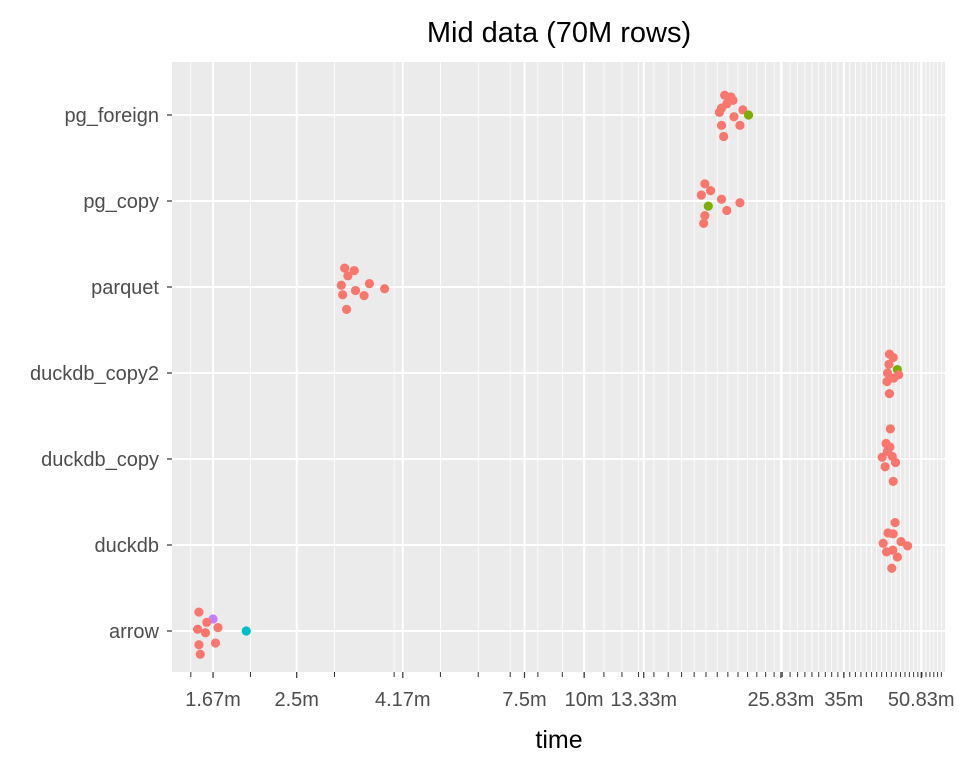 The width and height of the screenshot is (960, 768). What do you see at coordinates (111, 116) in the screenshot?
I see `y-tick-label-pg_foreign: pg_foreign` at bounding box center [111, 116].